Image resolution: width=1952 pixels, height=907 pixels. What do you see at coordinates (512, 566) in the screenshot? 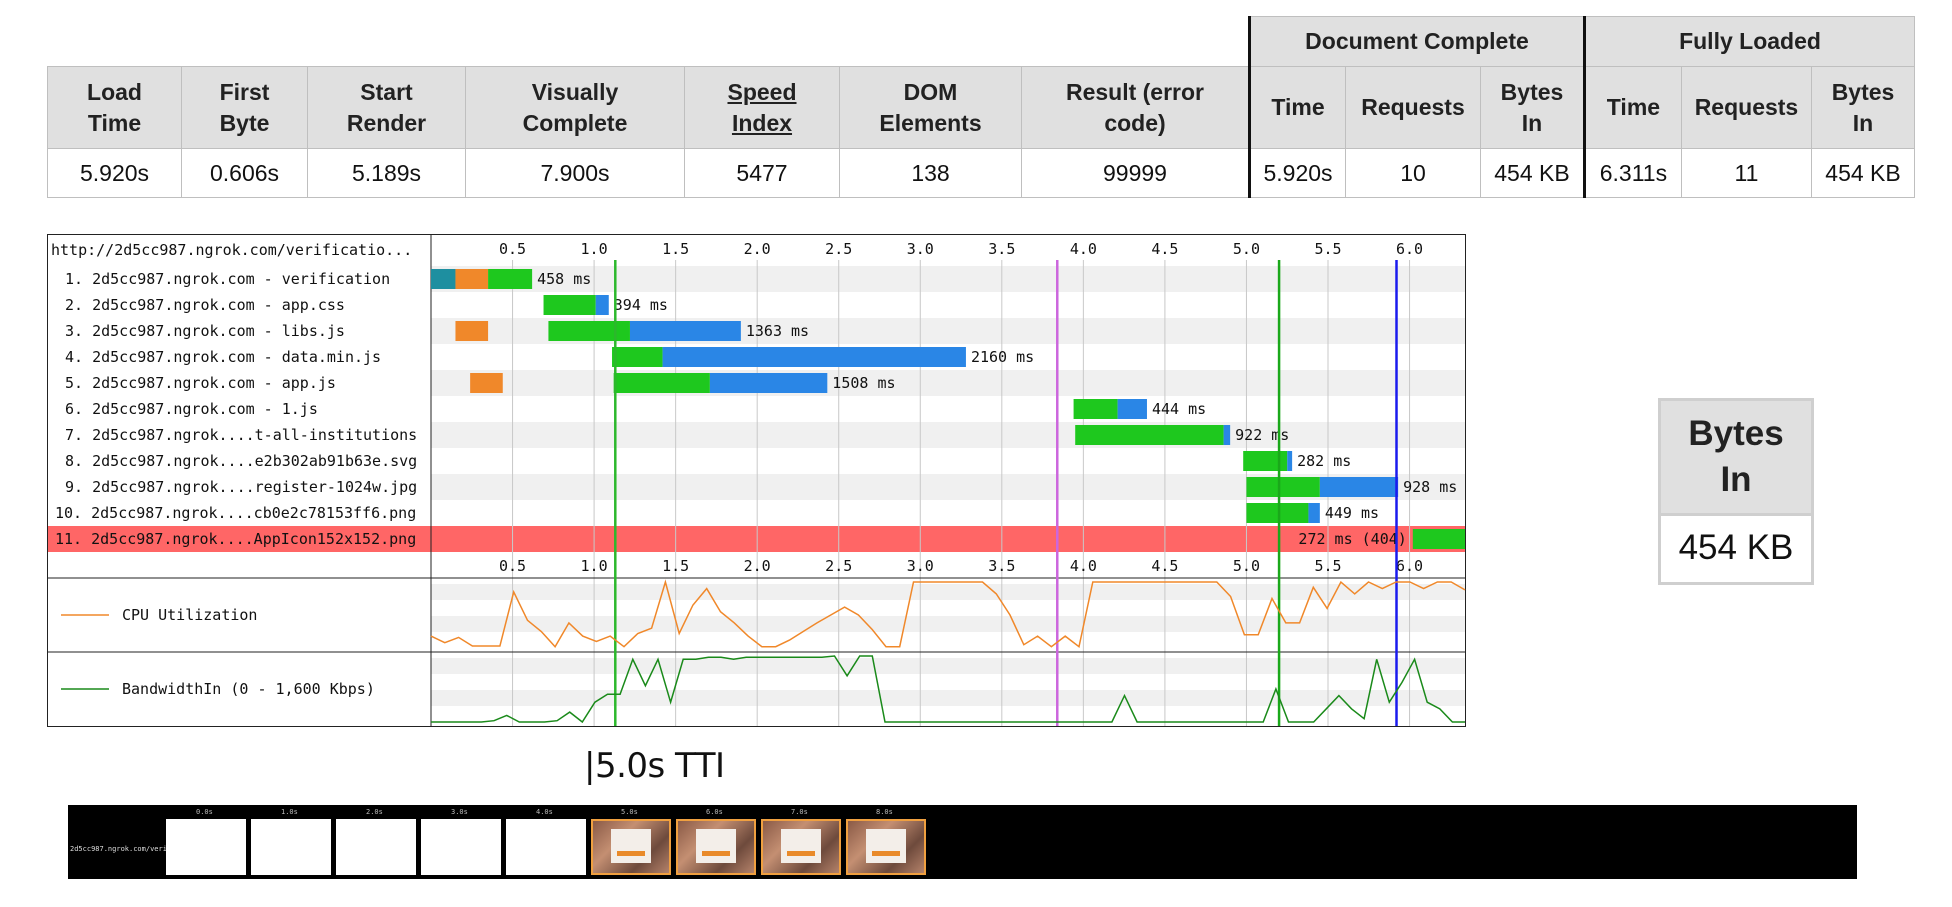
I see `axis-tick-label-bottom: 0.5` at bounding box center [512, 566].